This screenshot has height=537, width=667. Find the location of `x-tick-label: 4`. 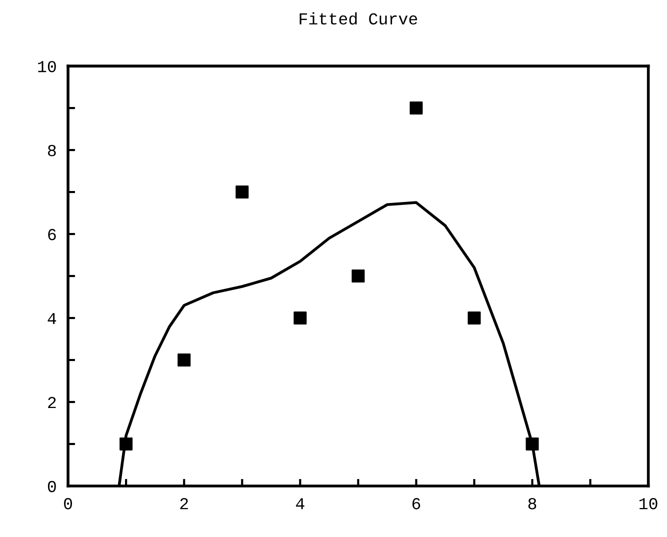

x-tick-label: 4 is located at coordinates (300, 504).